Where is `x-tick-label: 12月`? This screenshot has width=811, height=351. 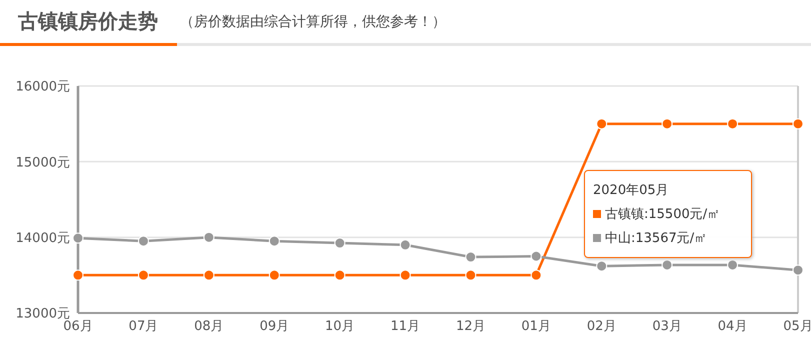 x-tick-label: 12月 is located at coordinates (471, 326).